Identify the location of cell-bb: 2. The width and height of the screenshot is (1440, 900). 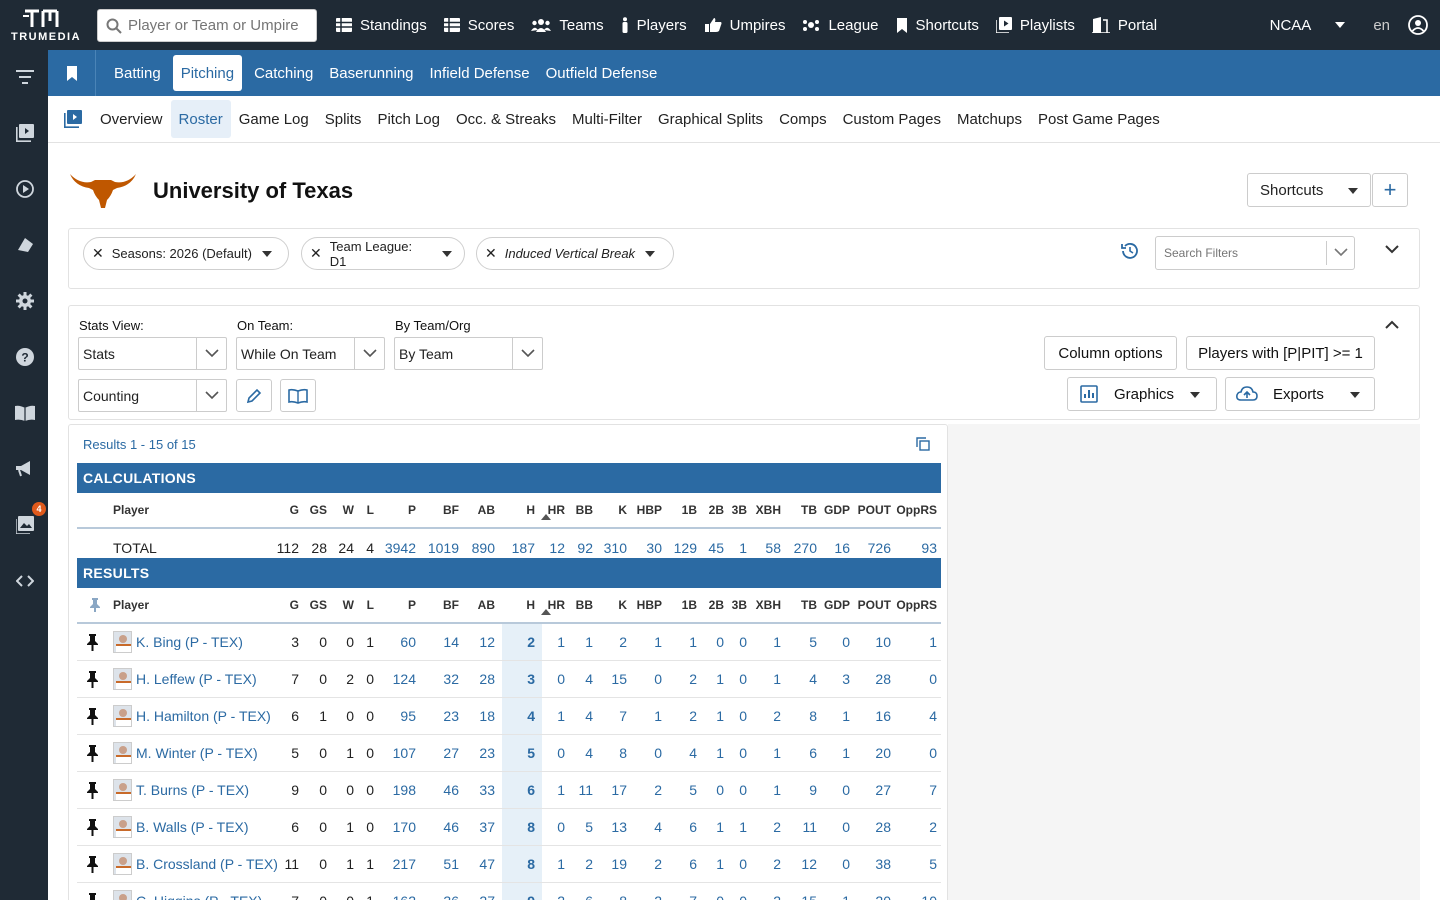
(589, 864).